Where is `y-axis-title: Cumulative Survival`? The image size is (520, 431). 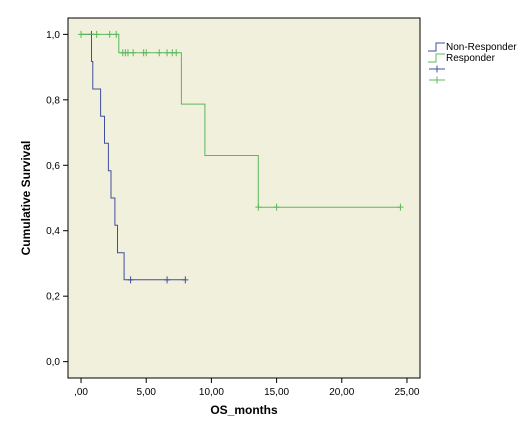
y-axis-title: Cumulative Survival is located at coordinates (26, 198).